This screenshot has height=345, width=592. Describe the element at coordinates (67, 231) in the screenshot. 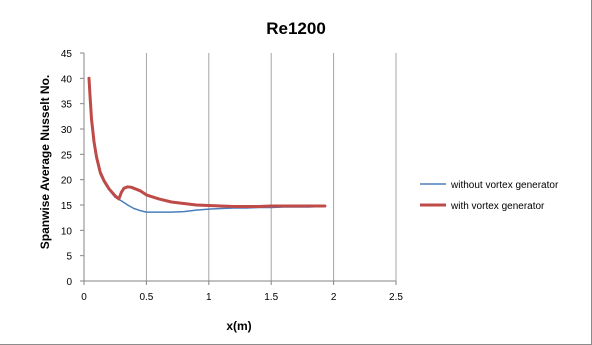

I see `y-tick-label: 10` at that location.